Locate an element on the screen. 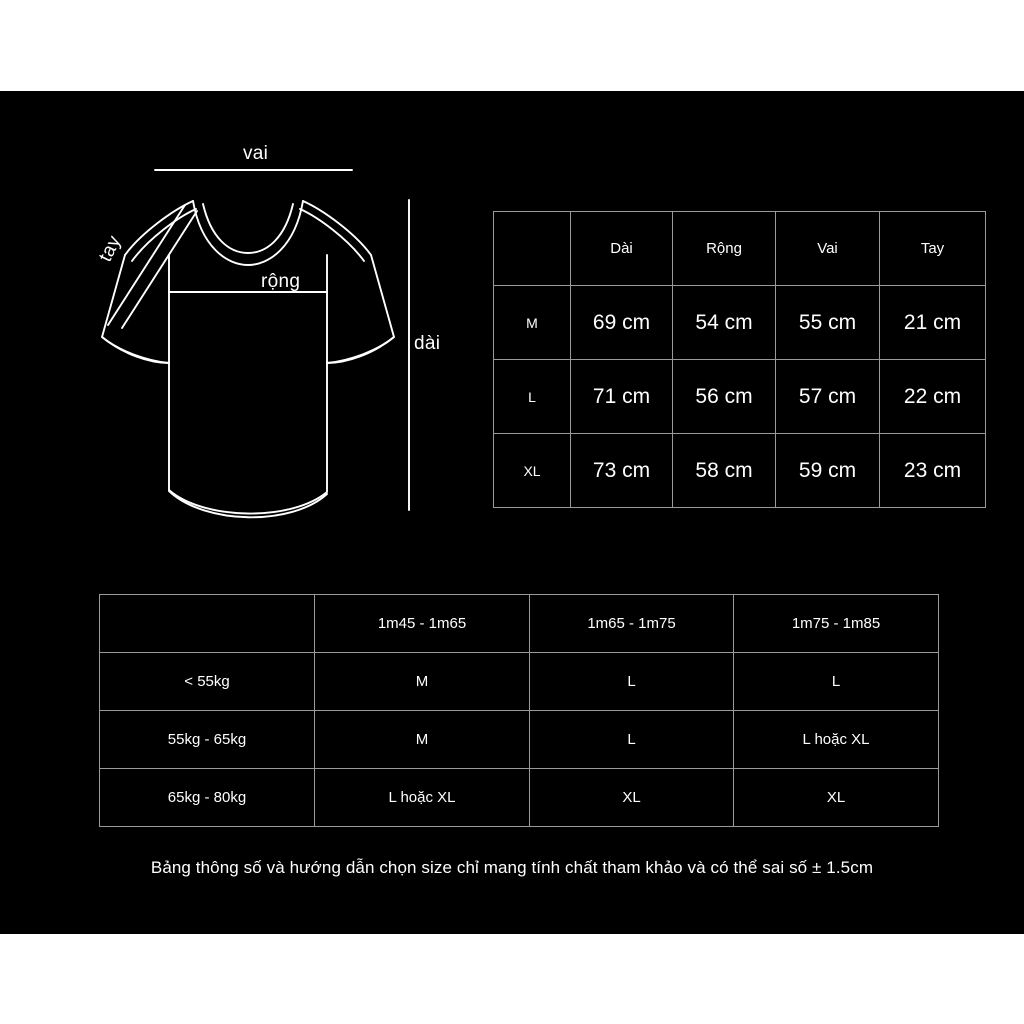  diagram-label-vai: vai is located at coordinates (256, 153).